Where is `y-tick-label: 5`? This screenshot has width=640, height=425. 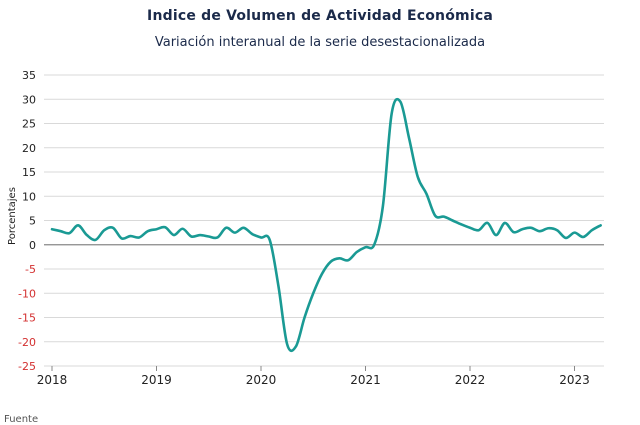 y-tick-label: 5 is located at coordinates (32, 221).